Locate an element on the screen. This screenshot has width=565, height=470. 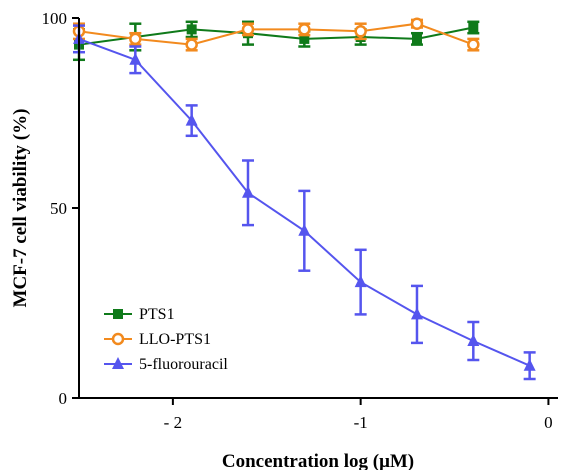
legend-item: PTS1 is located at coordinates (139, 314).